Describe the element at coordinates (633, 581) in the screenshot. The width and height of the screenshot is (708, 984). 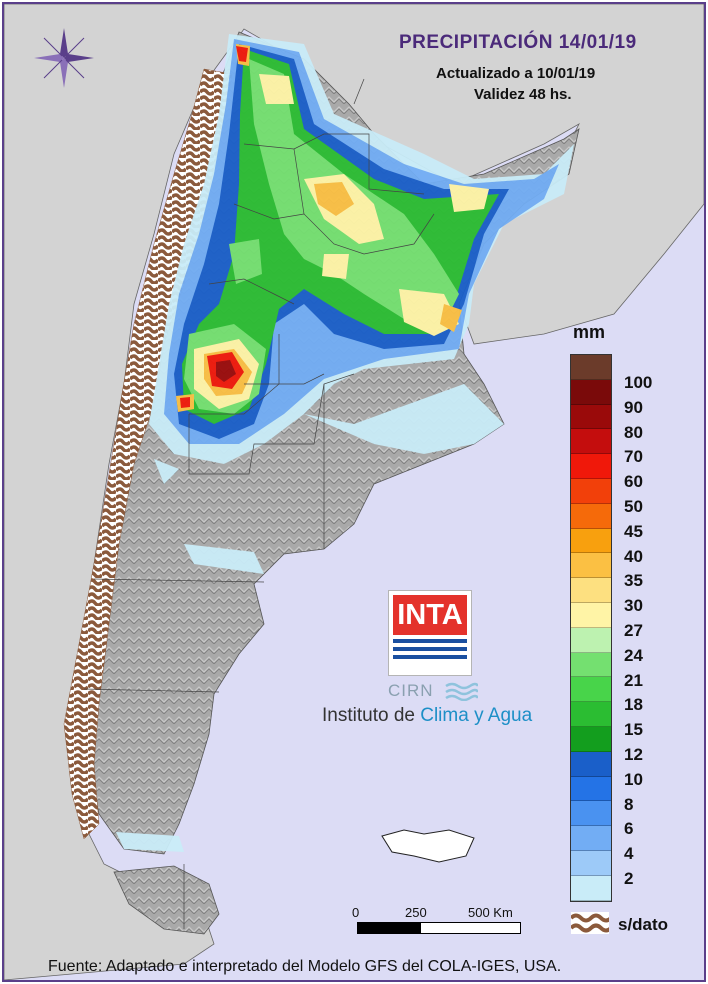
I see `legend-label: 35` at that location.